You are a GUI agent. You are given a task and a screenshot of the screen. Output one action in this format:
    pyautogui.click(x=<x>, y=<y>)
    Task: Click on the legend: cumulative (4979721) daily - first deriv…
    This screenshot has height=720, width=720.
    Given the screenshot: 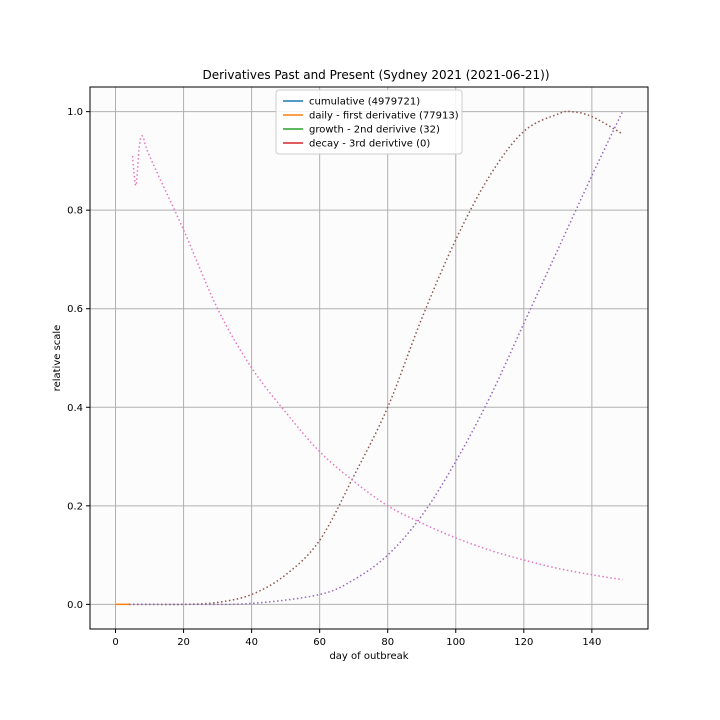 What is the action you would take?
    pyautogui.click(x=369, y=122)
    